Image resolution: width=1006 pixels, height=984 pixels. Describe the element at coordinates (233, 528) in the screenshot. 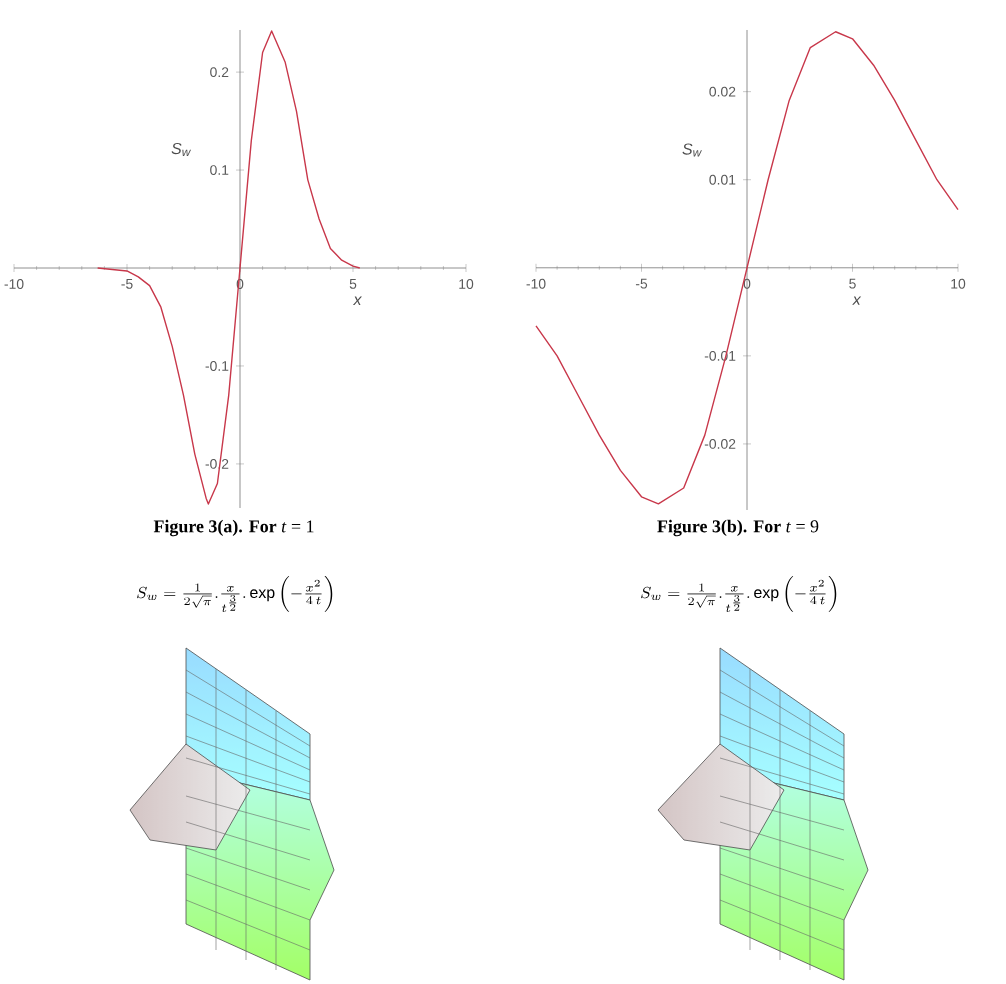

I see `text: Figure 3(a). For t = 1` at that location.